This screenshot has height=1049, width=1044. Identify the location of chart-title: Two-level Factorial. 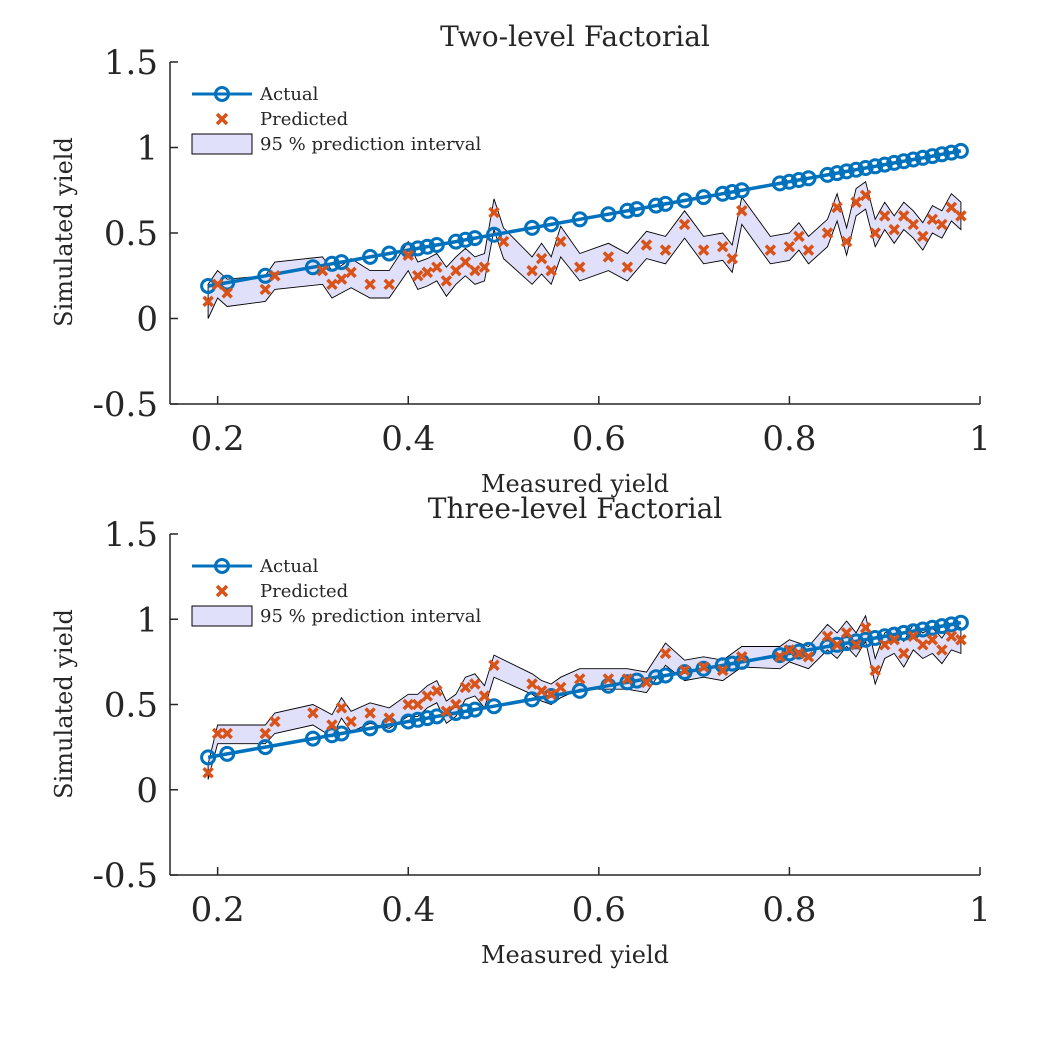
(575, 36).